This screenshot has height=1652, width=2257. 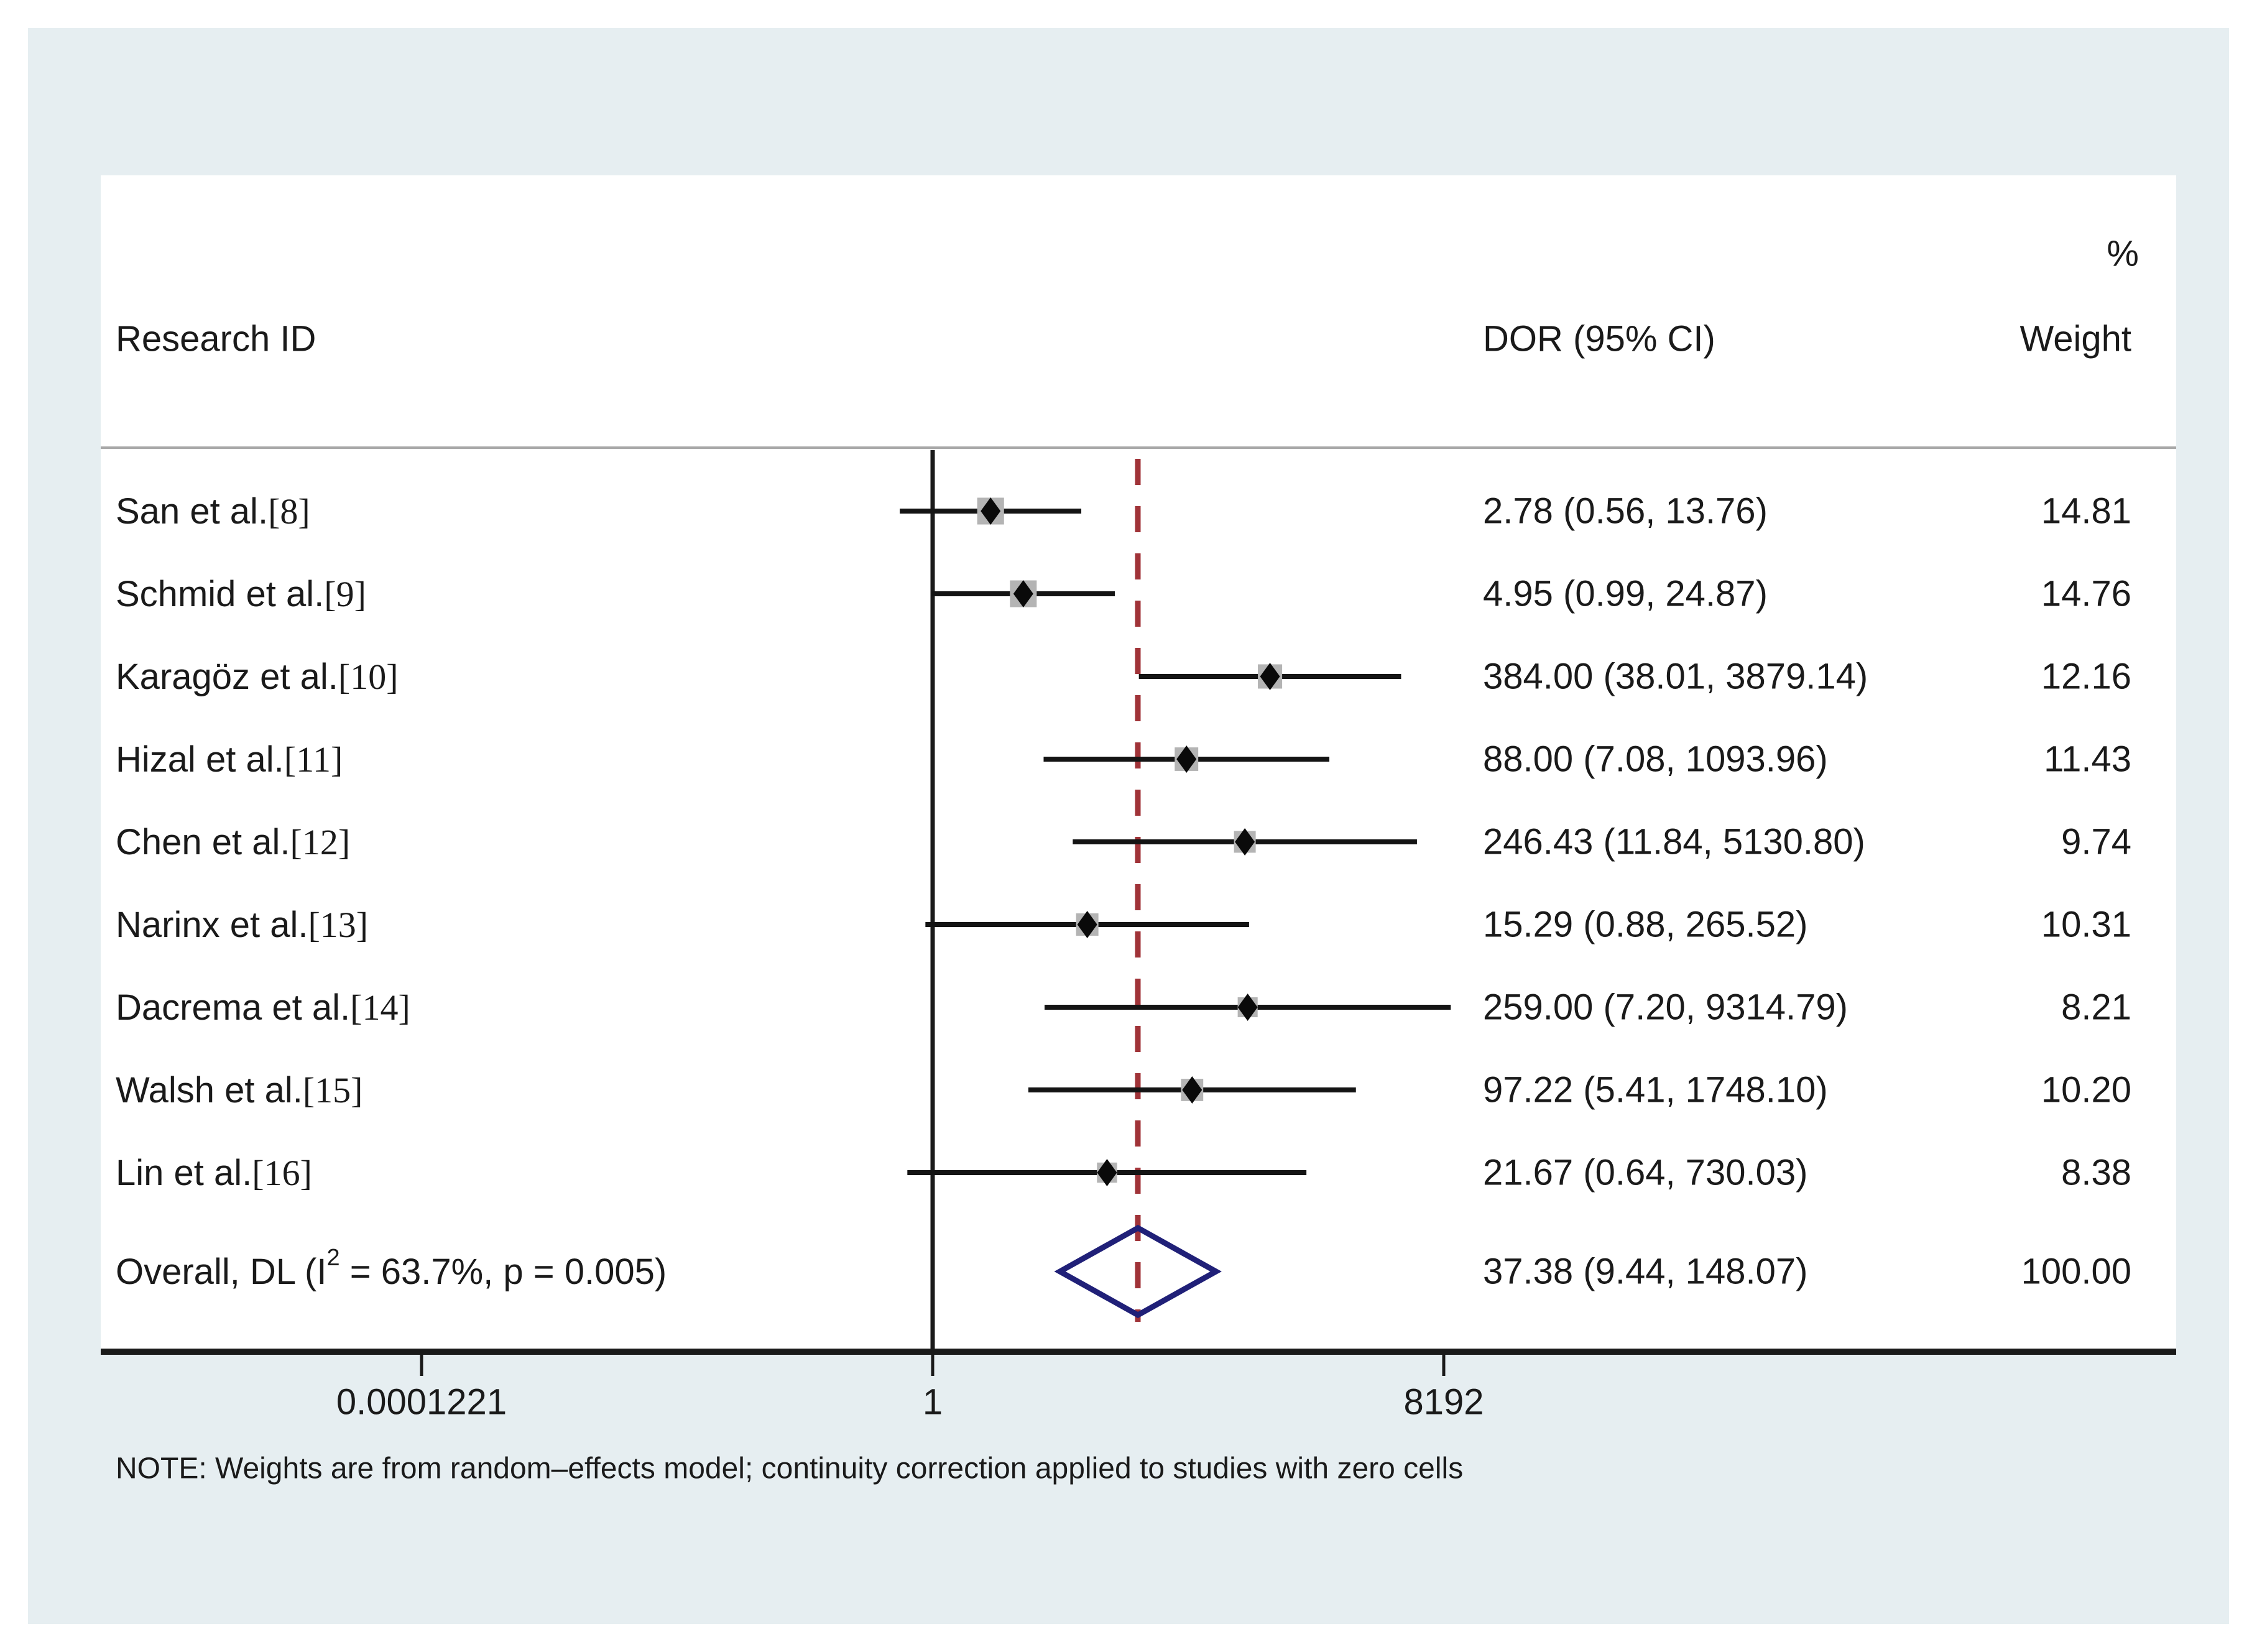 What do you see at coordinates (933, 1365) in the screenshot?
I see `x-axis-ticks` at bounding box center [933, 1365].